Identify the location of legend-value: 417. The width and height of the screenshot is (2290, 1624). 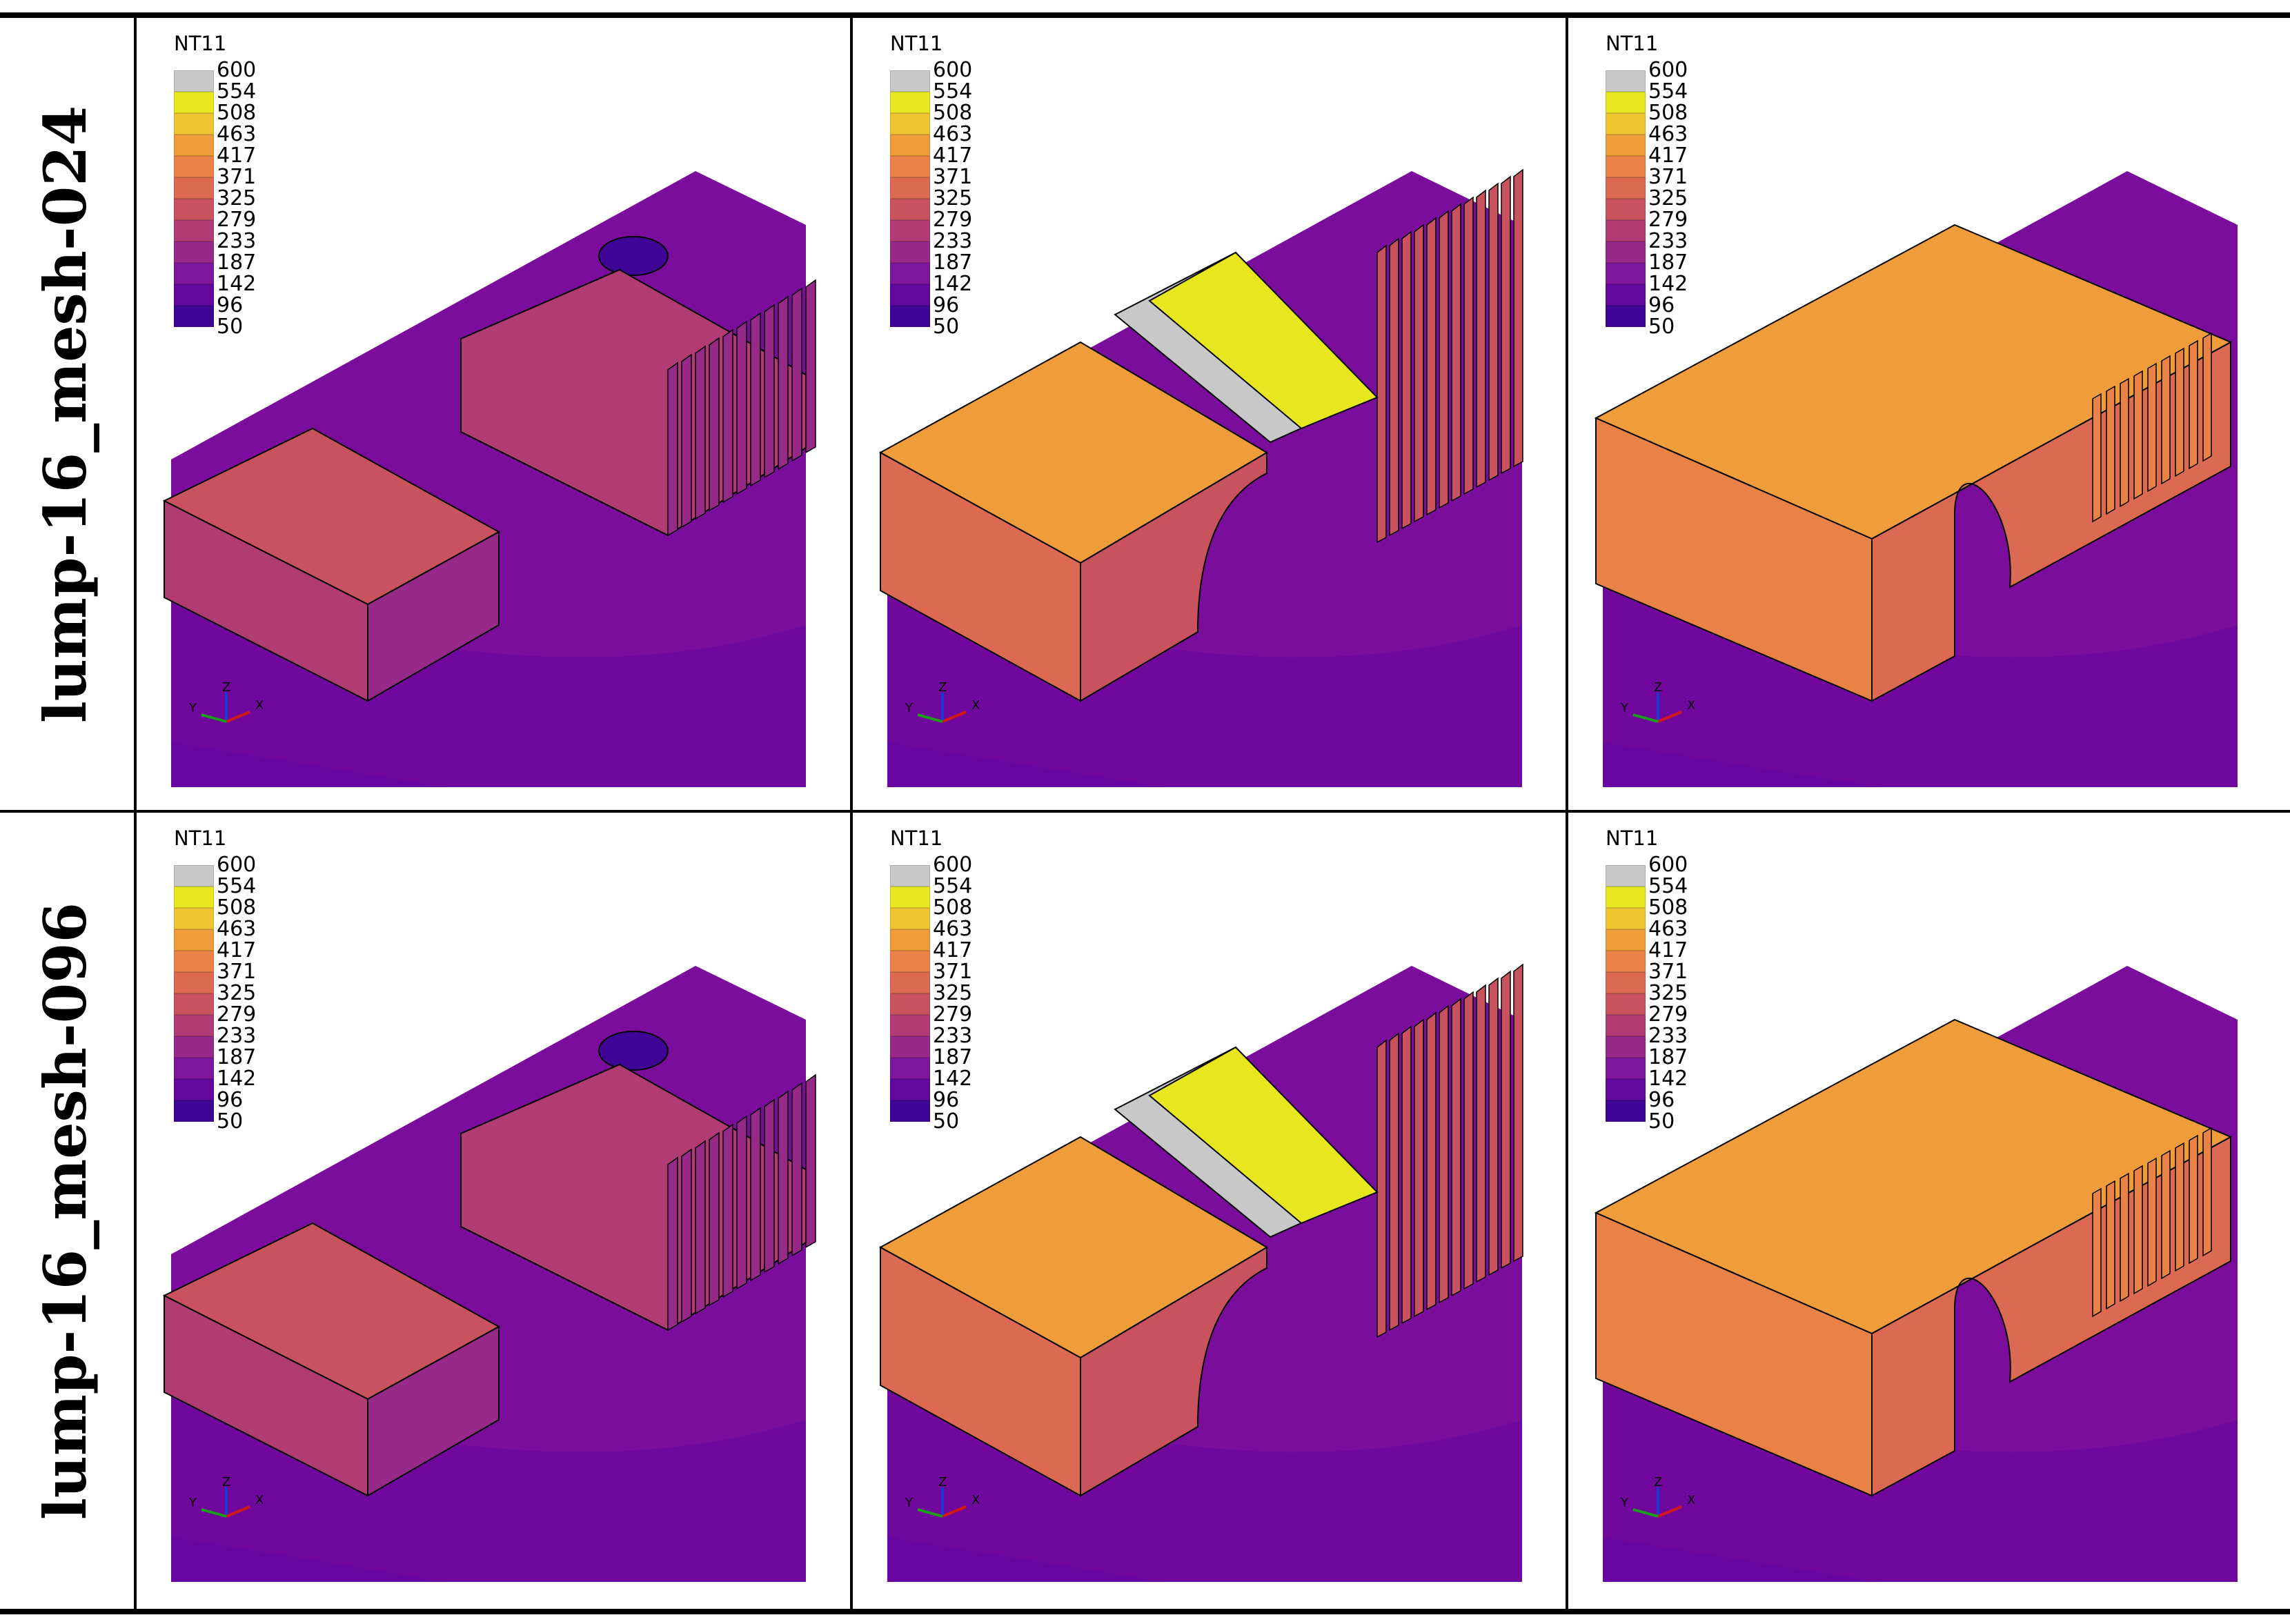
(1668, 950).